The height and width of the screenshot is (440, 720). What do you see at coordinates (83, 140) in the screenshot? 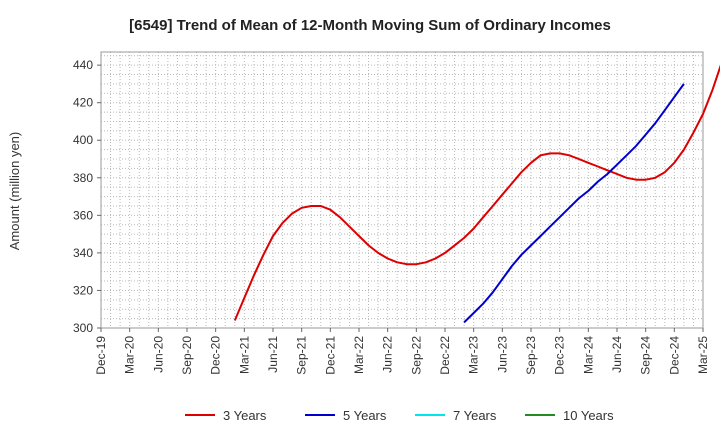
I see `y-tick-label: 400` at bounding box center [83, 140].